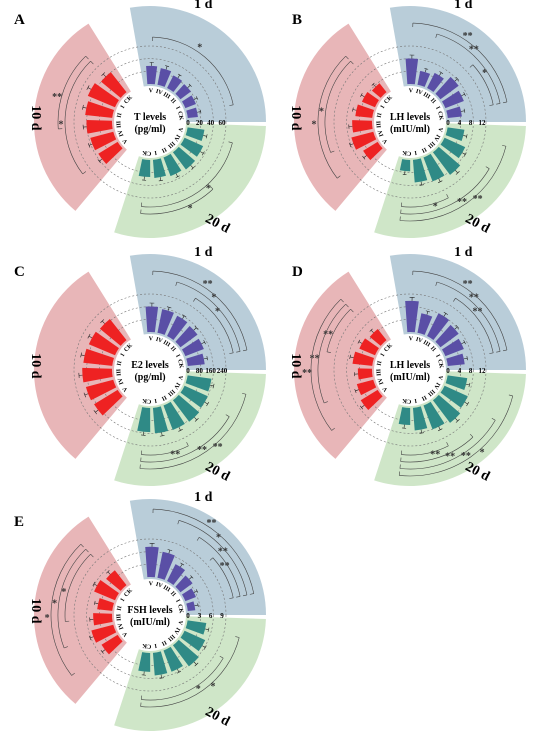 This screenshot has height=741, width=550. I want to click on axis-tick-label: 3, so click(200, 616).